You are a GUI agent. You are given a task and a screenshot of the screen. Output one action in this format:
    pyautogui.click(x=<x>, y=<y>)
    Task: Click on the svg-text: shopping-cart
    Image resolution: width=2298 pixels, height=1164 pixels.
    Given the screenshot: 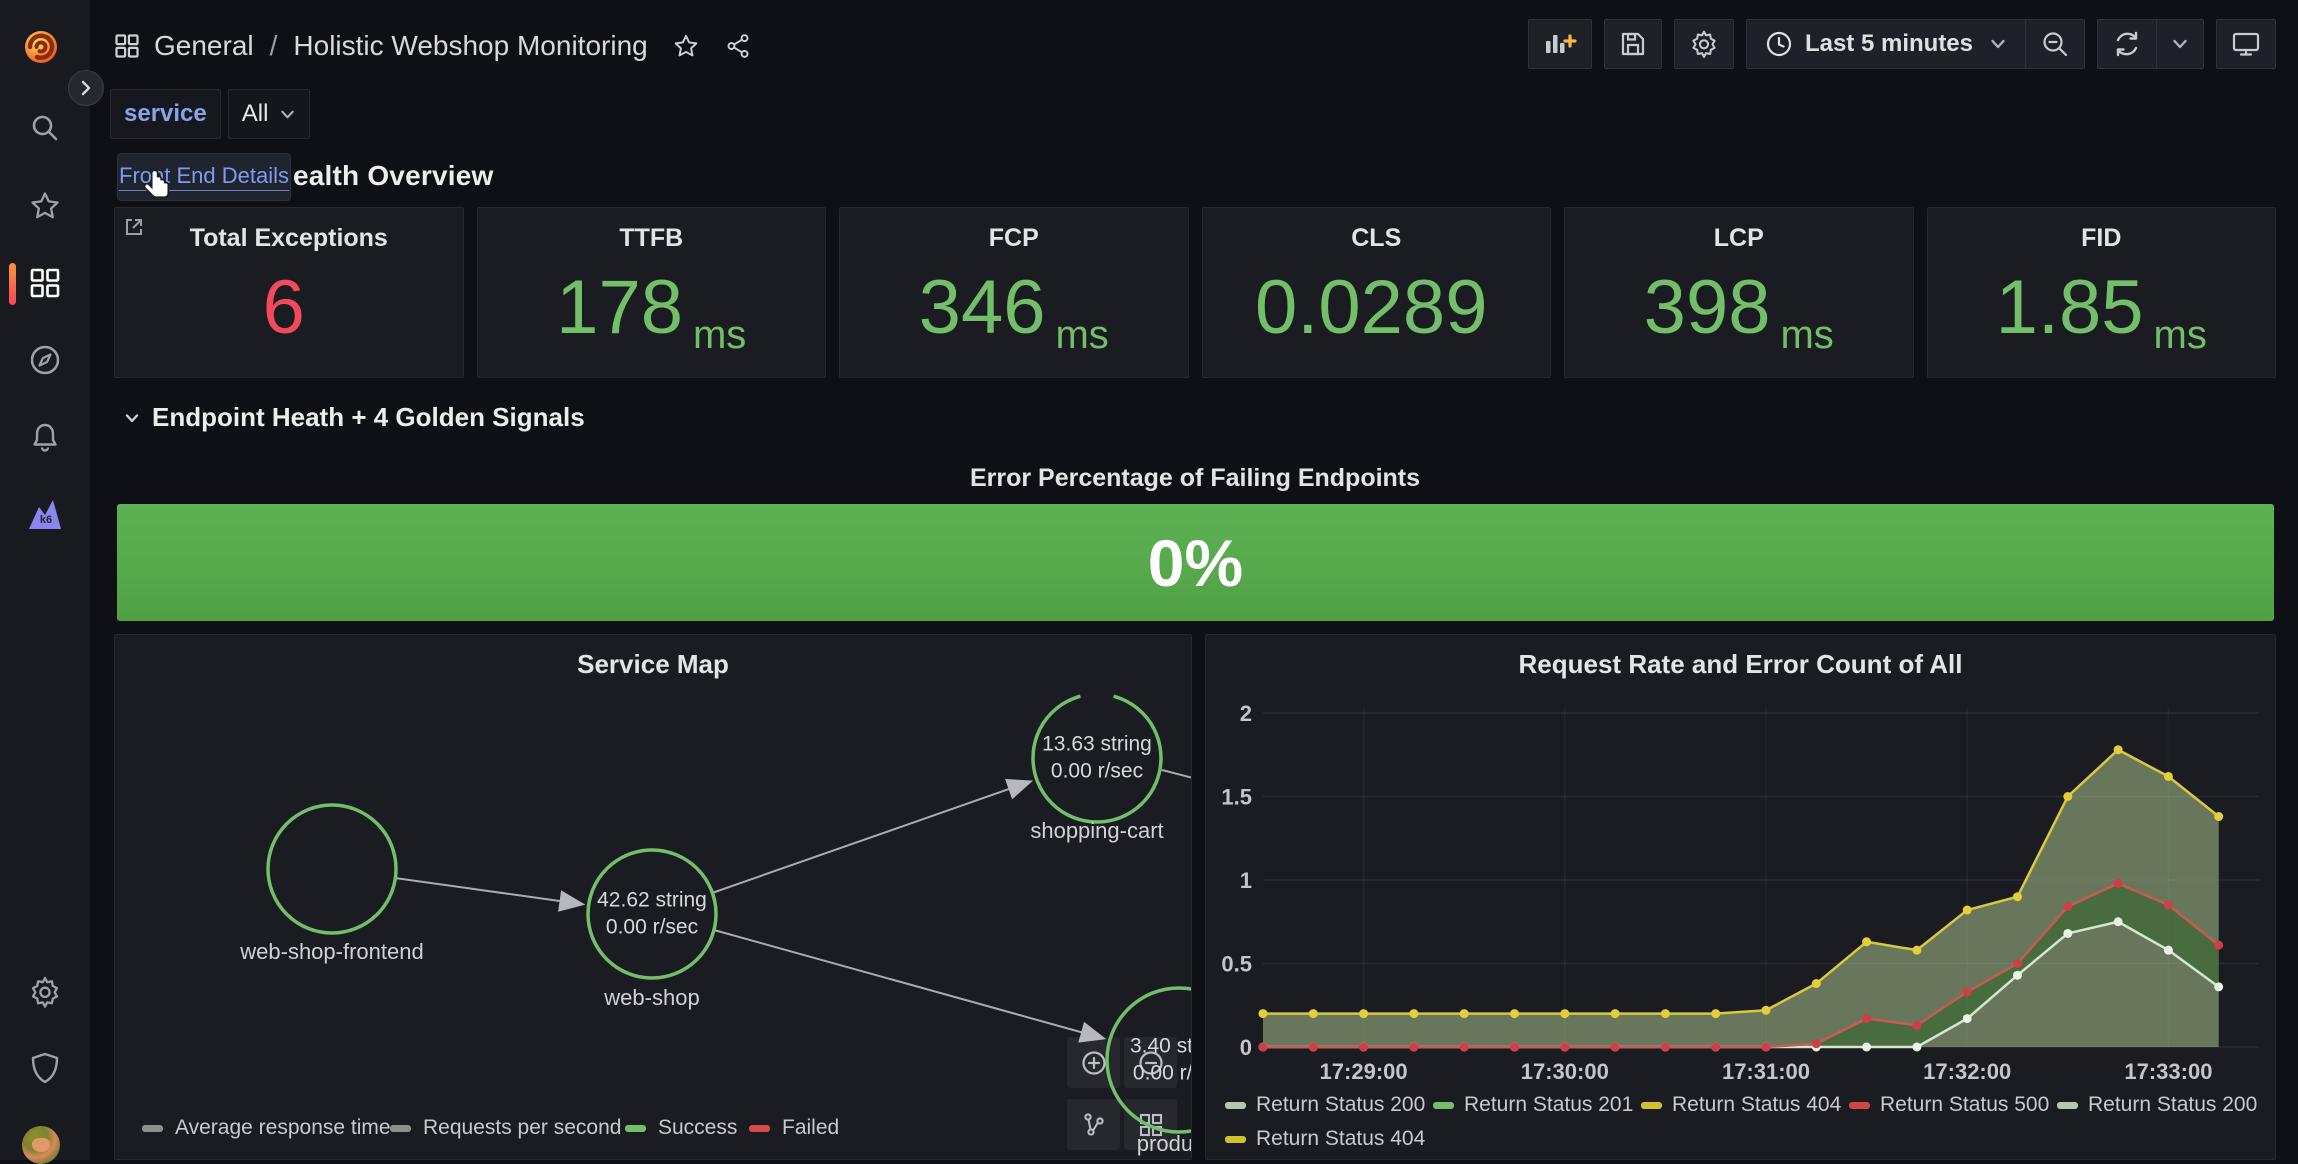 What is the action you would take?
    pyautogui.click(x=1096, y=830)
    